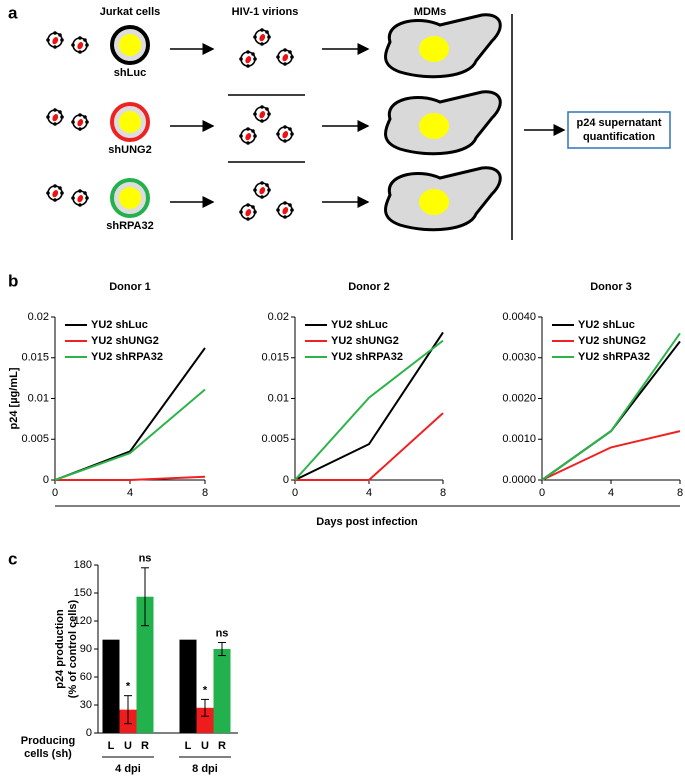  I want to click on y-tick-label: 0.0010, so click(519, 439).